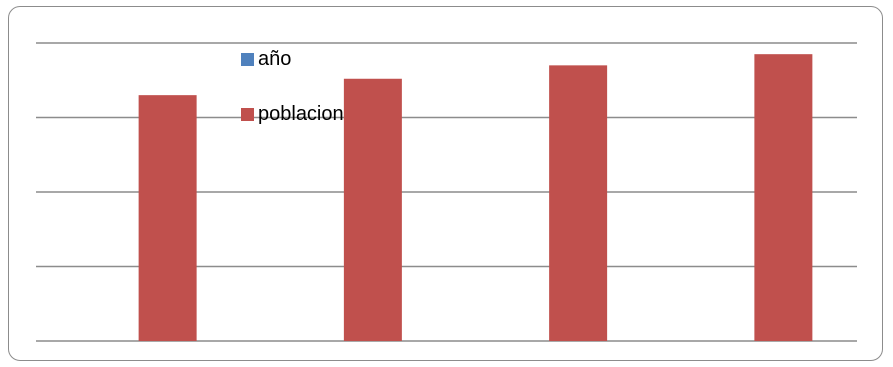 Image resolution: width=893 pixels, height=367 pixels. I want to click on legend-label-ano: año, so click(275, 59).